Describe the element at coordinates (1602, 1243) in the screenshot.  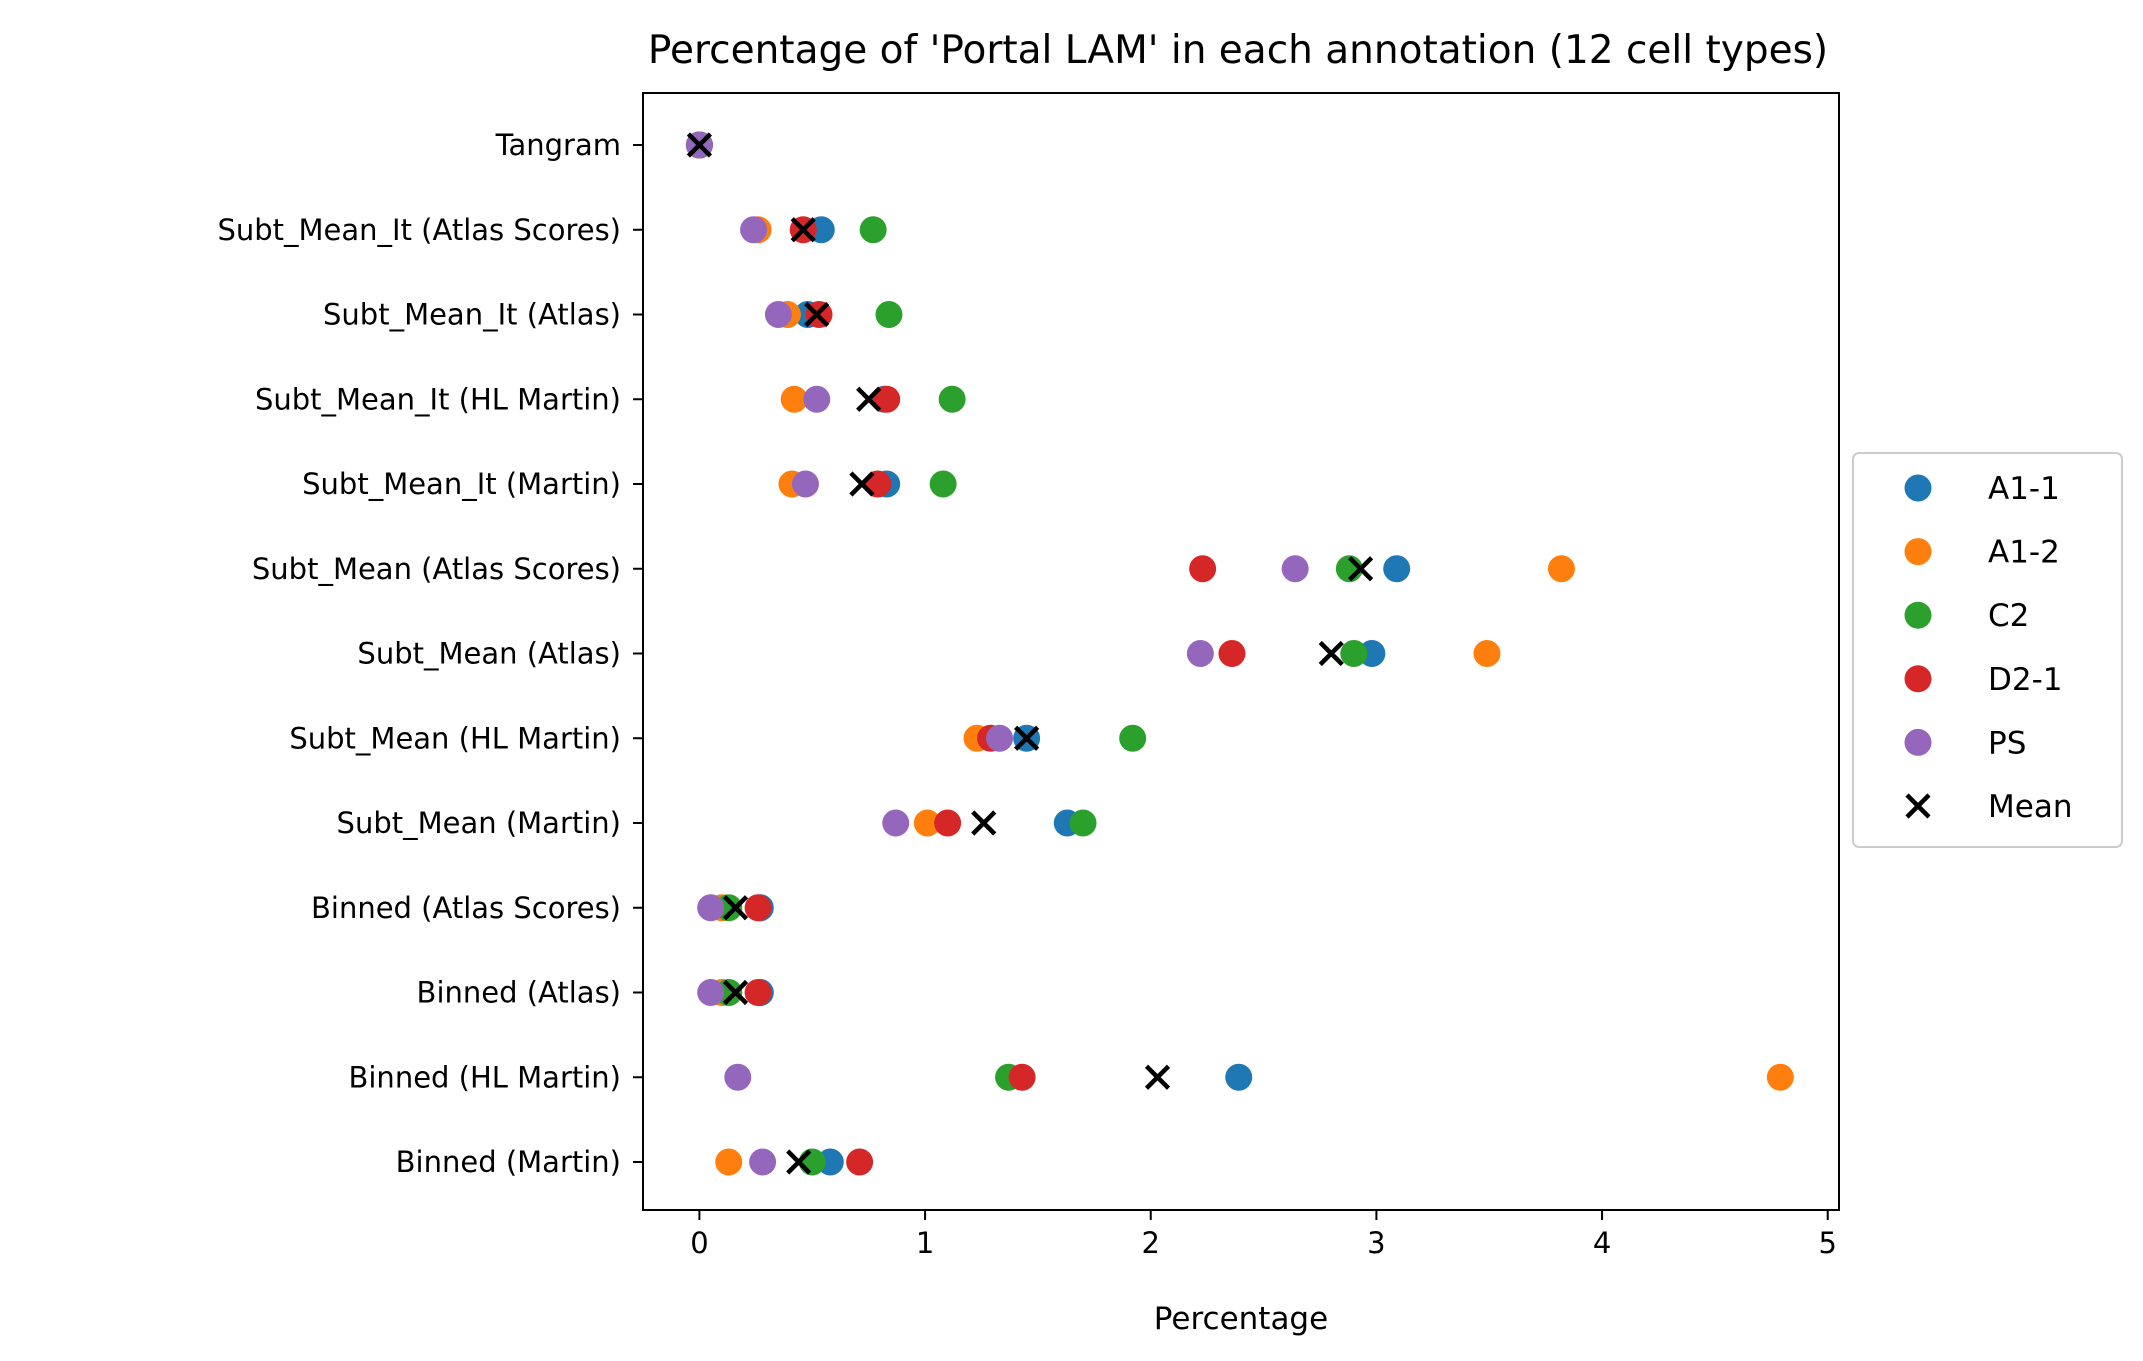
I see `x-tick-label: 4` at that location.